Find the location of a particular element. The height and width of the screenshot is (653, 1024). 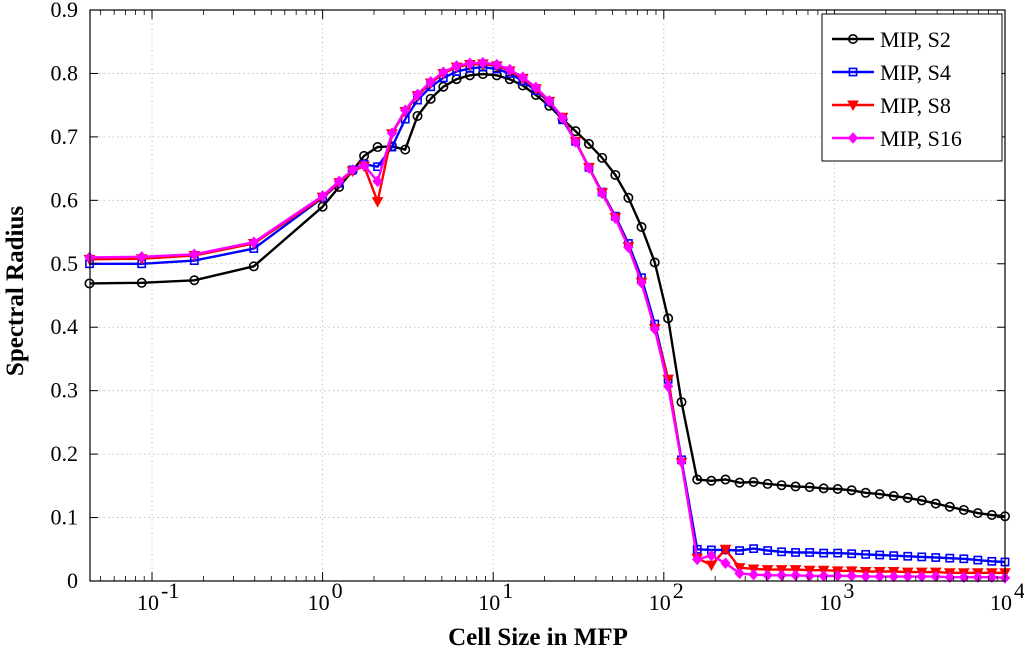

legend-entry: MIP, S8 is located at coordinates (891, 105).